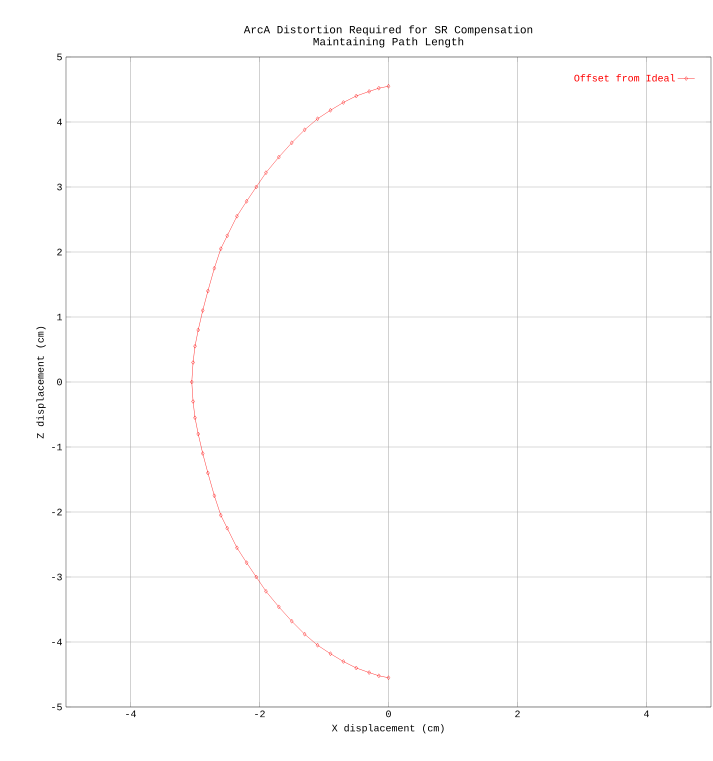 Image resolution: width=713 pixels, height=761 pixels. Describe the element at coordinates (59, 382) in the screenshot. I see `y-tick-label: 0` at that location.